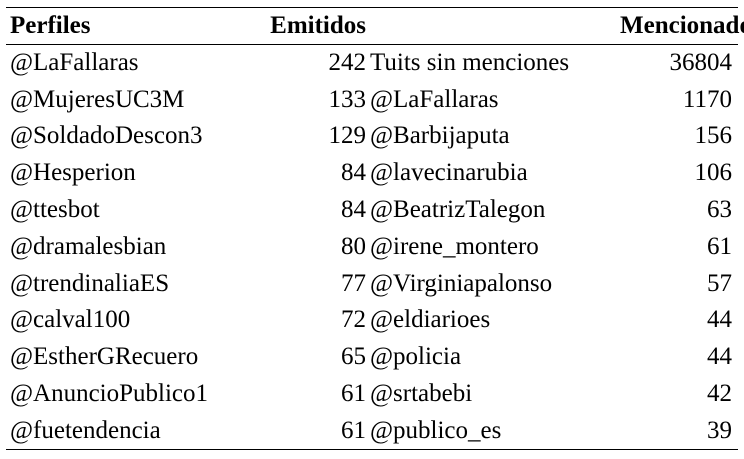 Image resolution: width=744 pixels, height=459 pixels. Describe the element at coordinates (308, 26) in the screenshot. I see `header-emitidos: Emitidos` at that location.